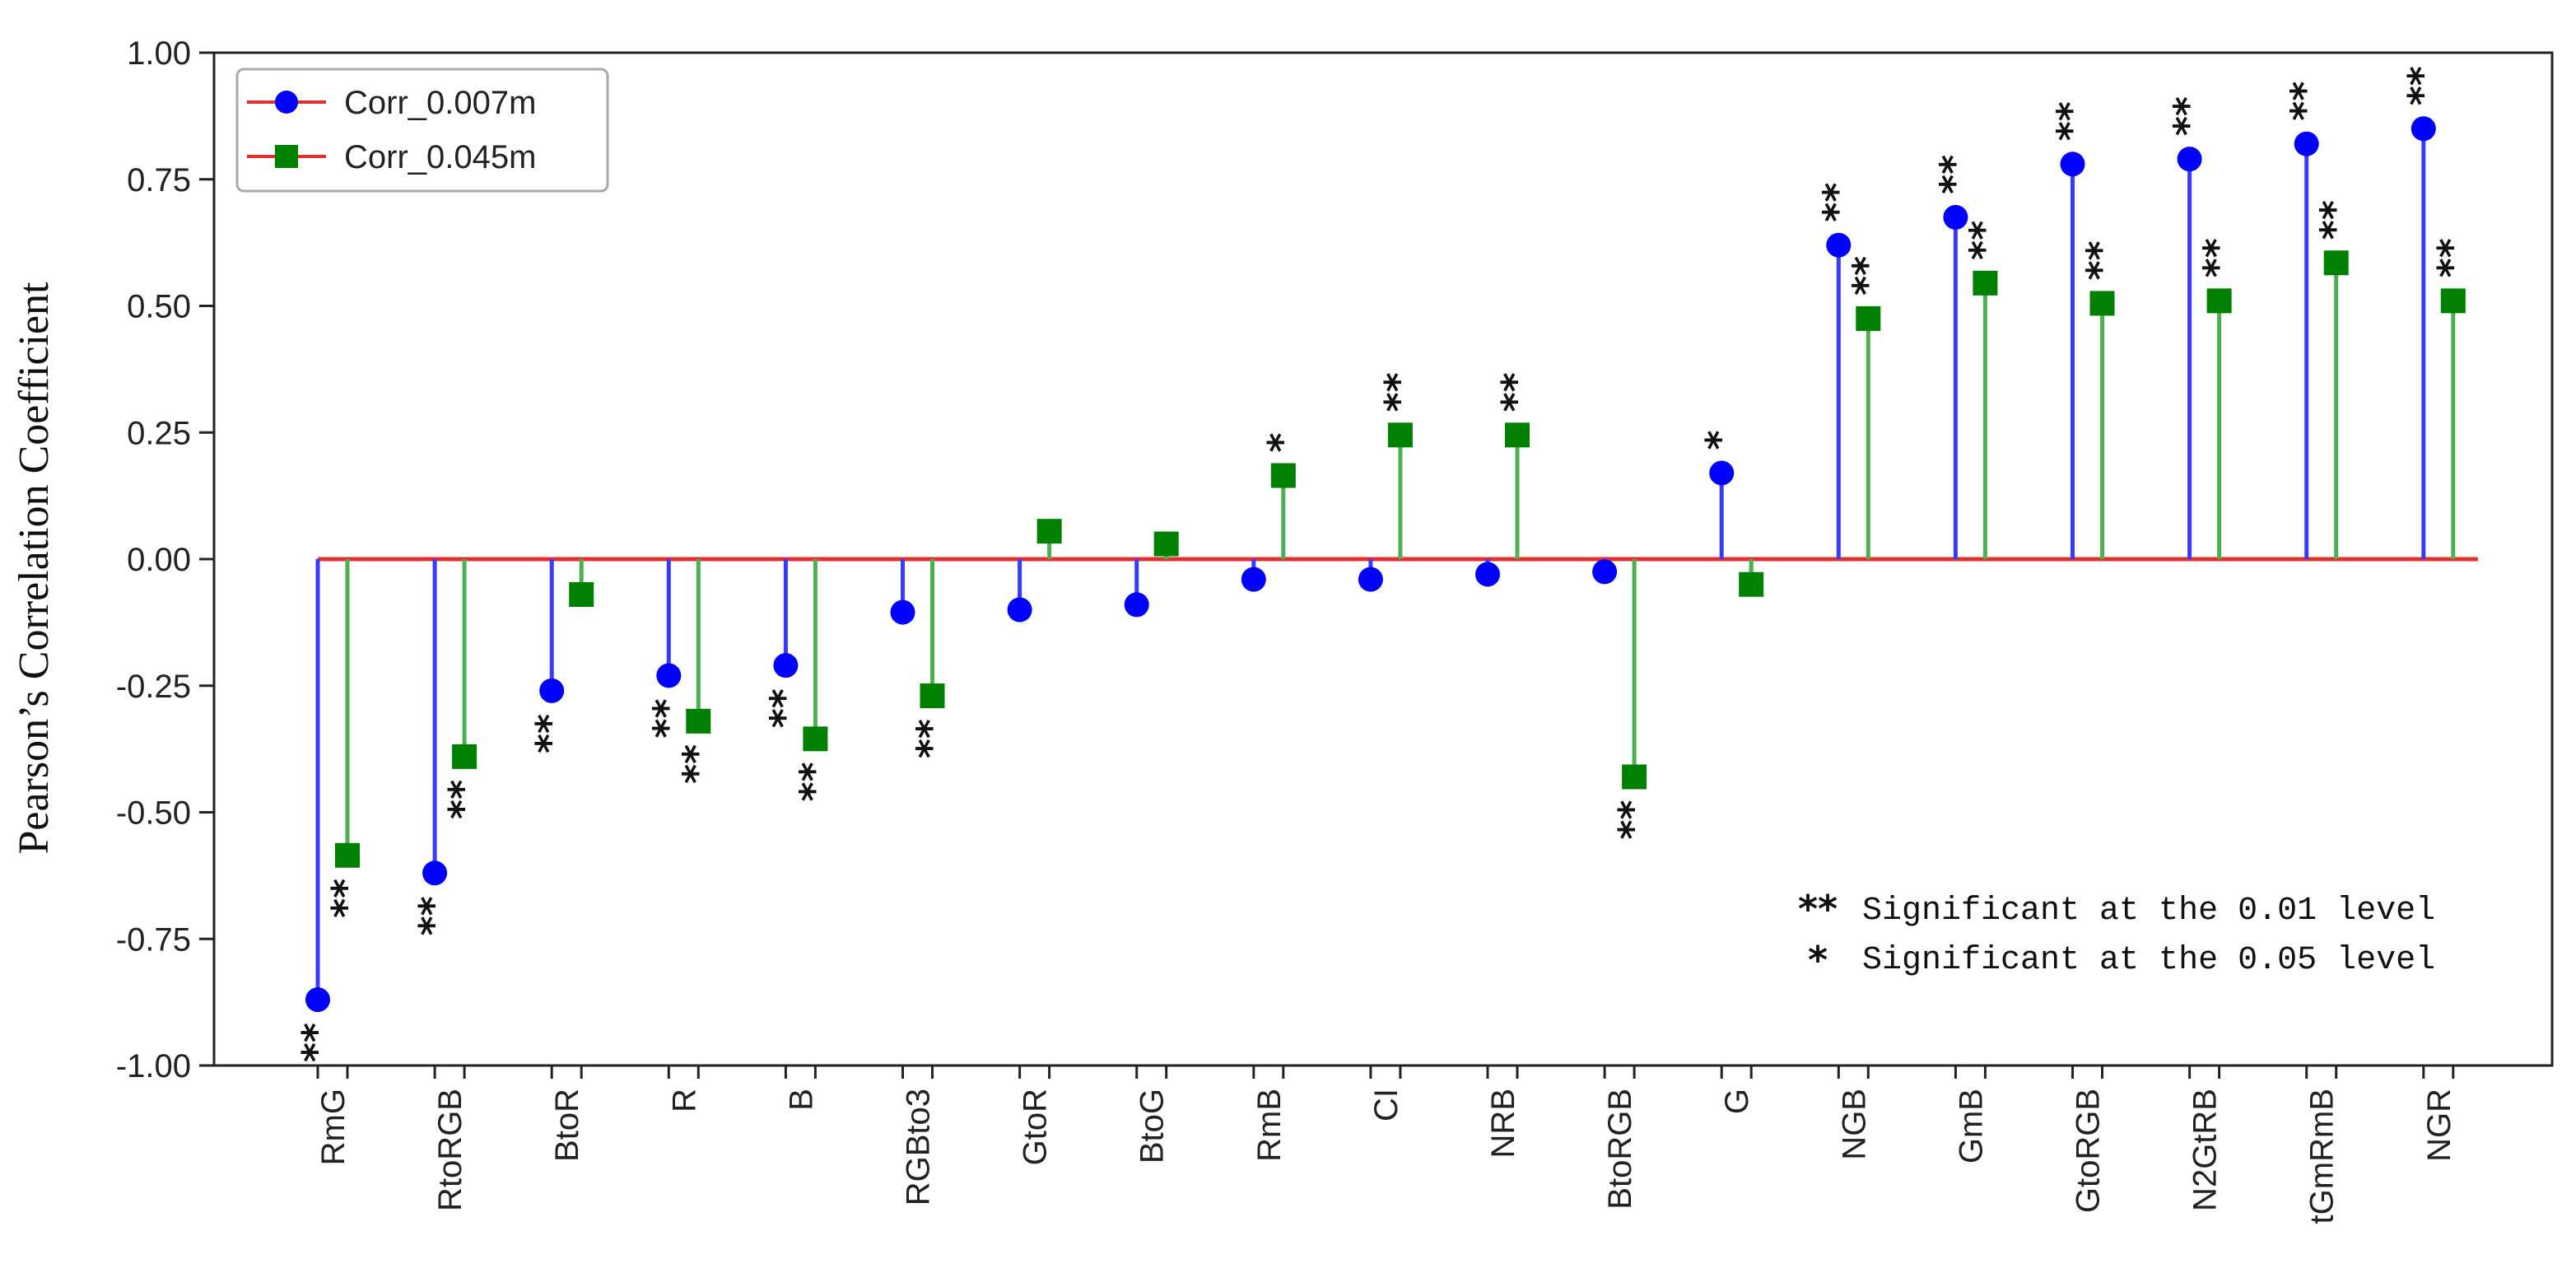 This screenshot has width=2576, height=1287. Describe the element at coordinates (684, 1100) in the screenshot. I see `x-tick-label: R` at that location.